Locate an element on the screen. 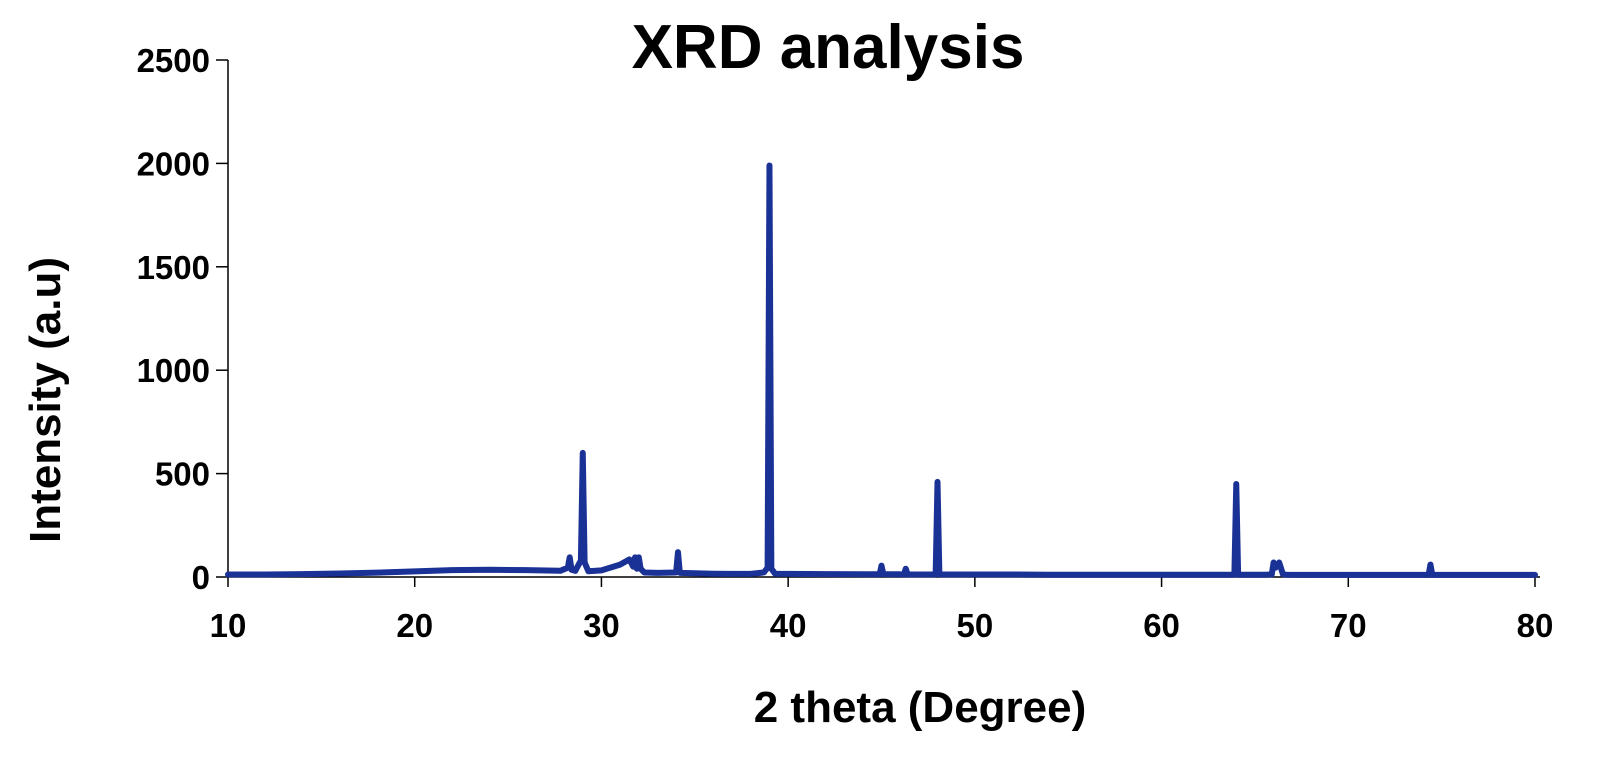  chart-title: XRD analysis is located at coordinates (828, 47).